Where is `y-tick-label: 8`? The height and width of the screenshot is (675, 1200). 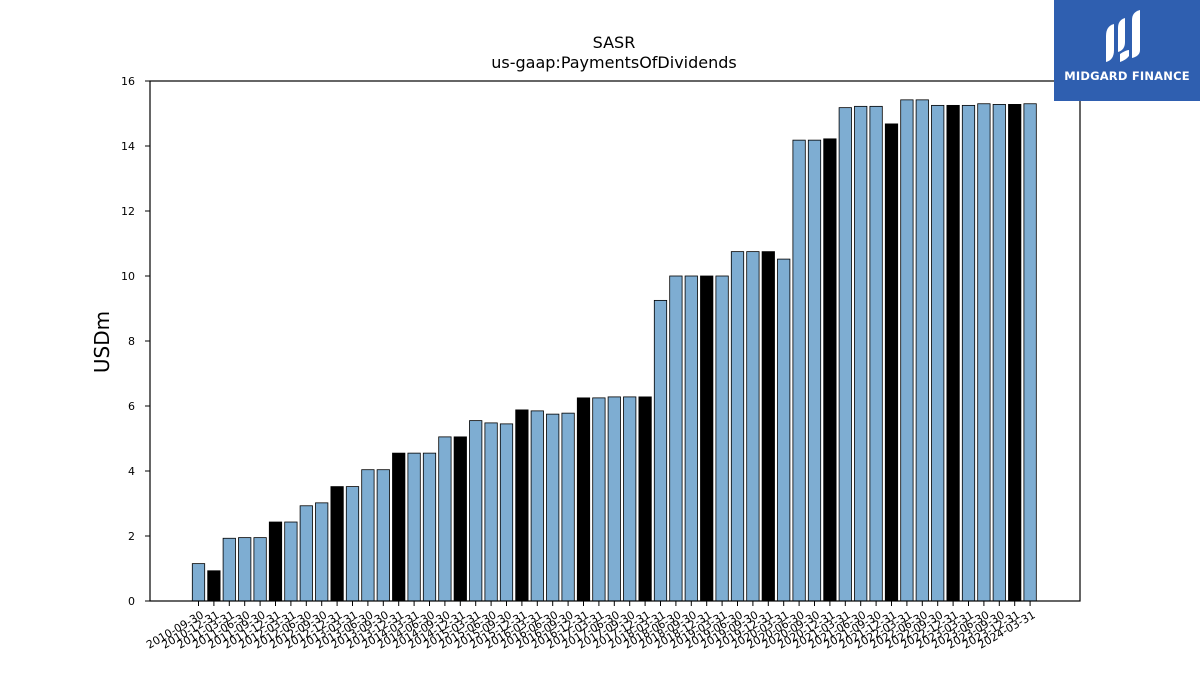
y-tick-label: 8 is located at coordinates (131, 341).